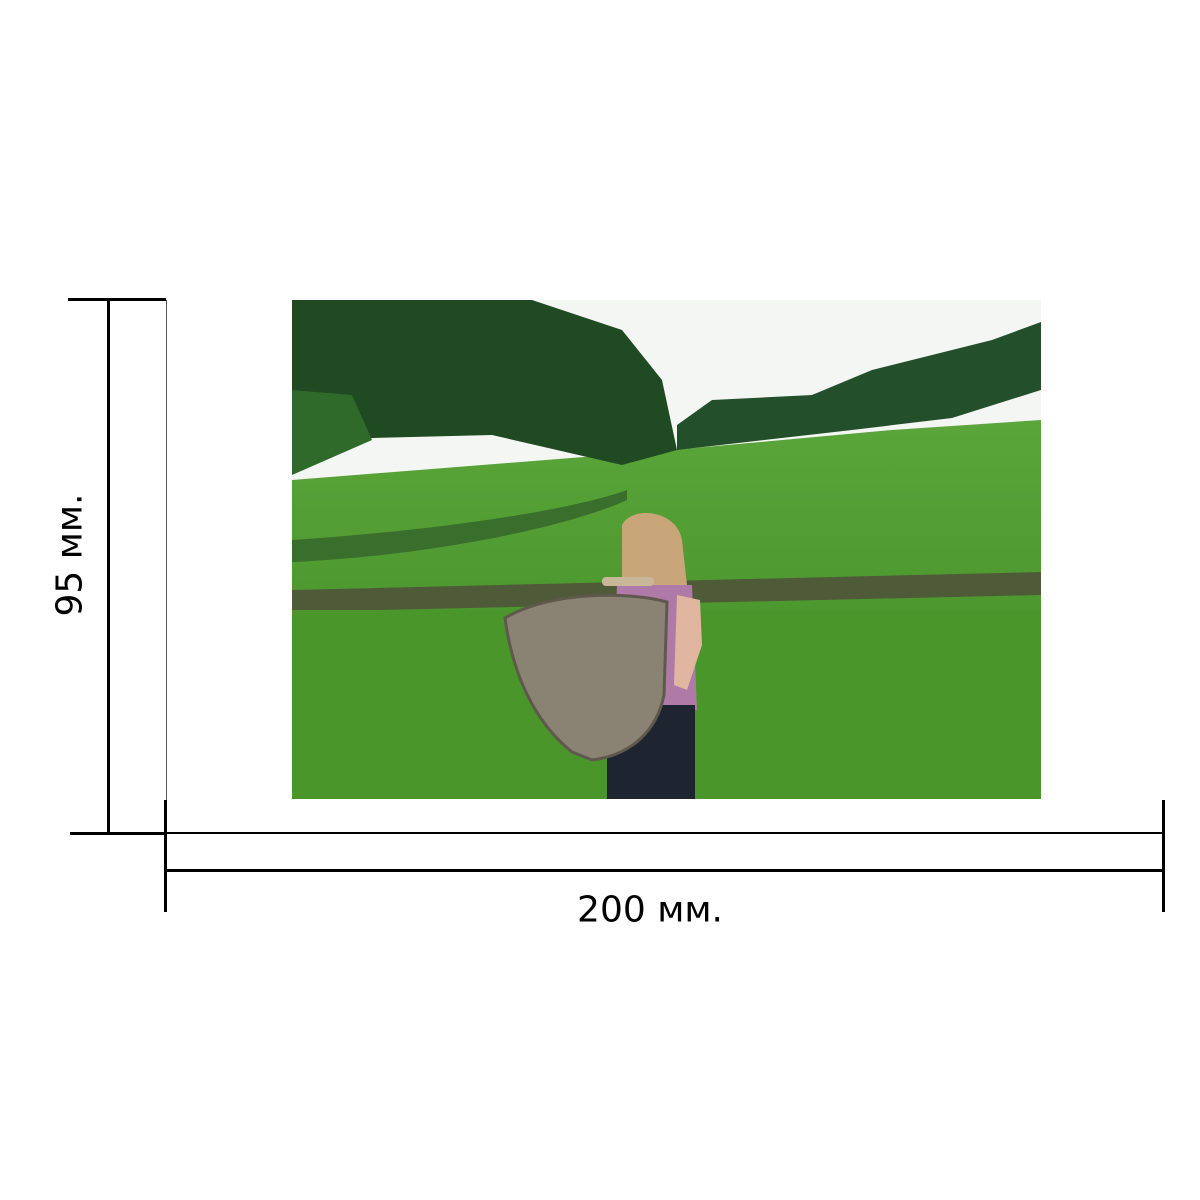  Describe the element at coordinates (118, 833) in the screenshot. I see `height-bottom-tick` at that location.